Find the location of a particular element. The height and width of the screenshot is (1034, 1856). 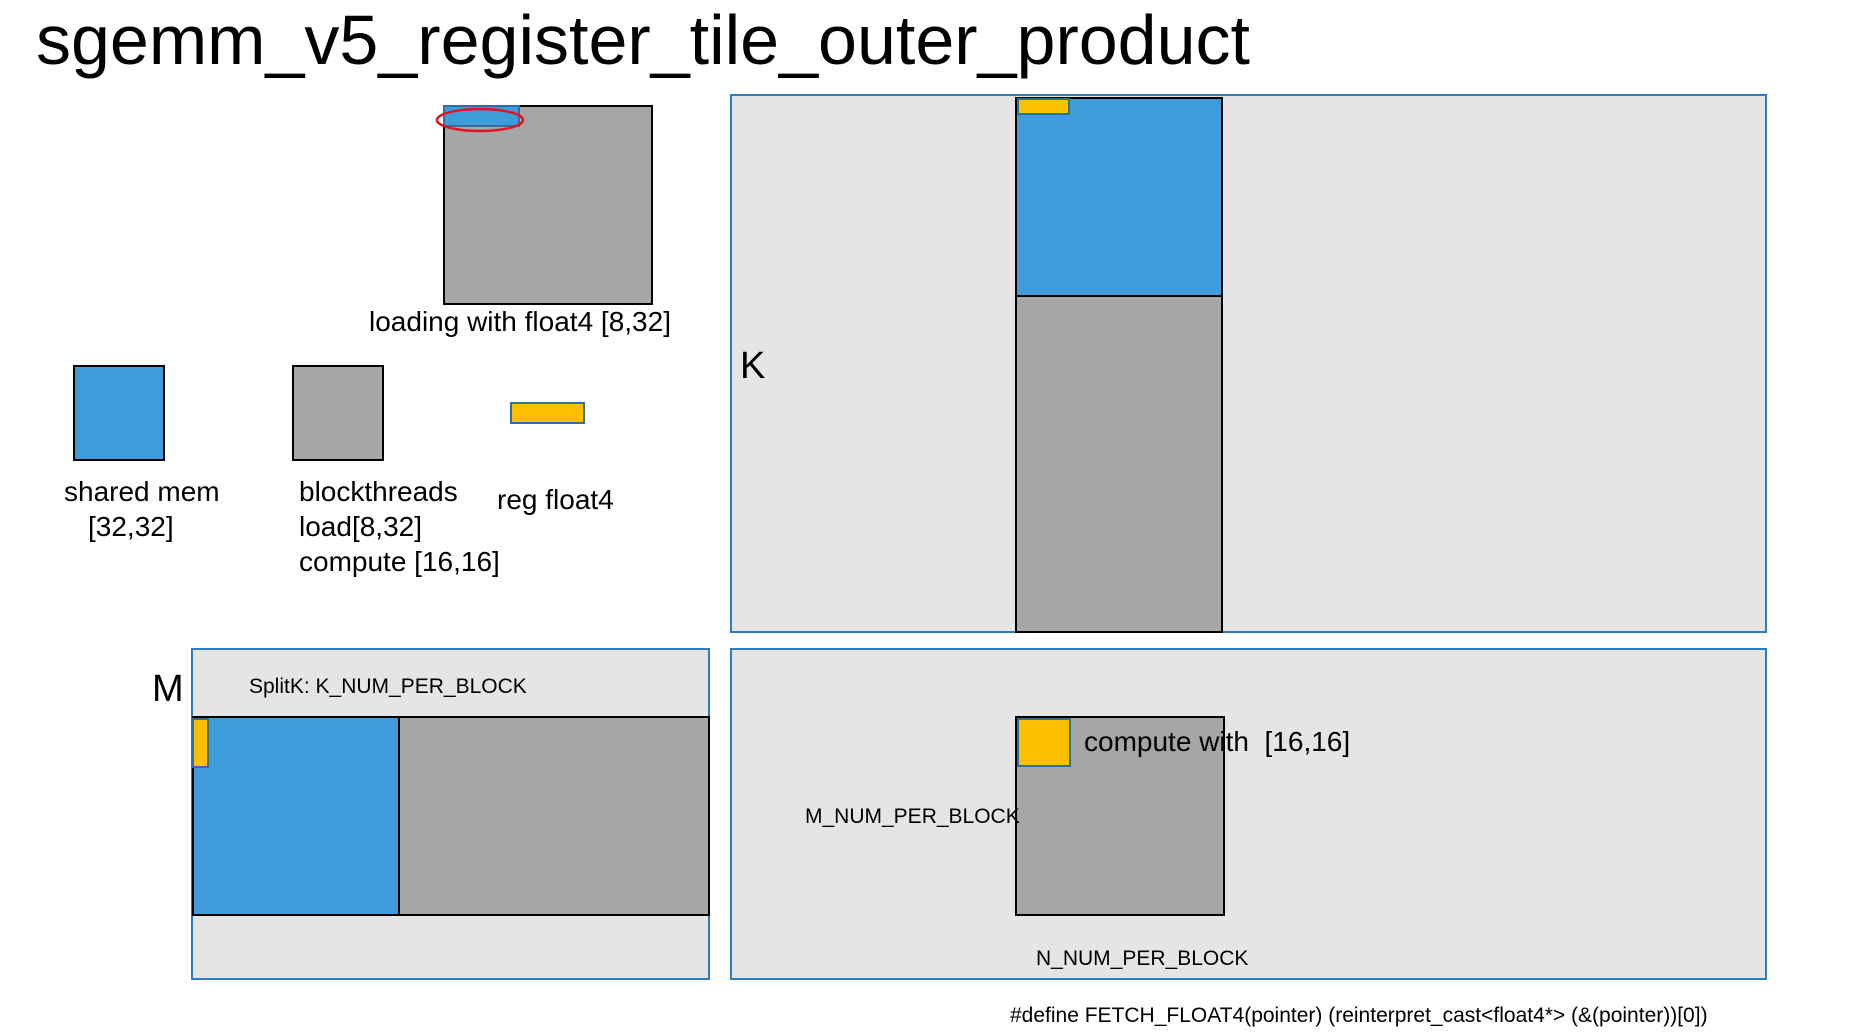

legend-reg-label: reg float4 is located at coordinates (555, 499).